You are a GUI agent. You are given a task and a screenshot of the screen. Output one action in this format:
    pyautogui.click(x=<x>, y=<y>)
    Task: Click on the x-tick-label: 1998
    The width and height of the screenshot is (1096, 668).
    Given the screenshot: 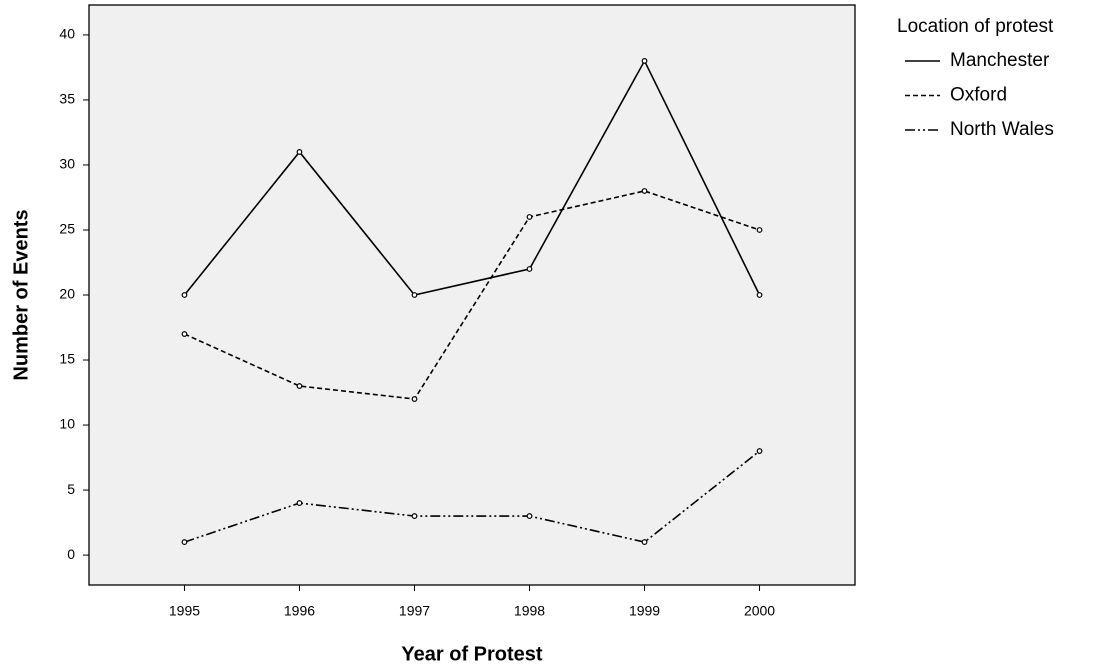 What is the action you would take?
    pyautogui.click(x=529, y=611)
    